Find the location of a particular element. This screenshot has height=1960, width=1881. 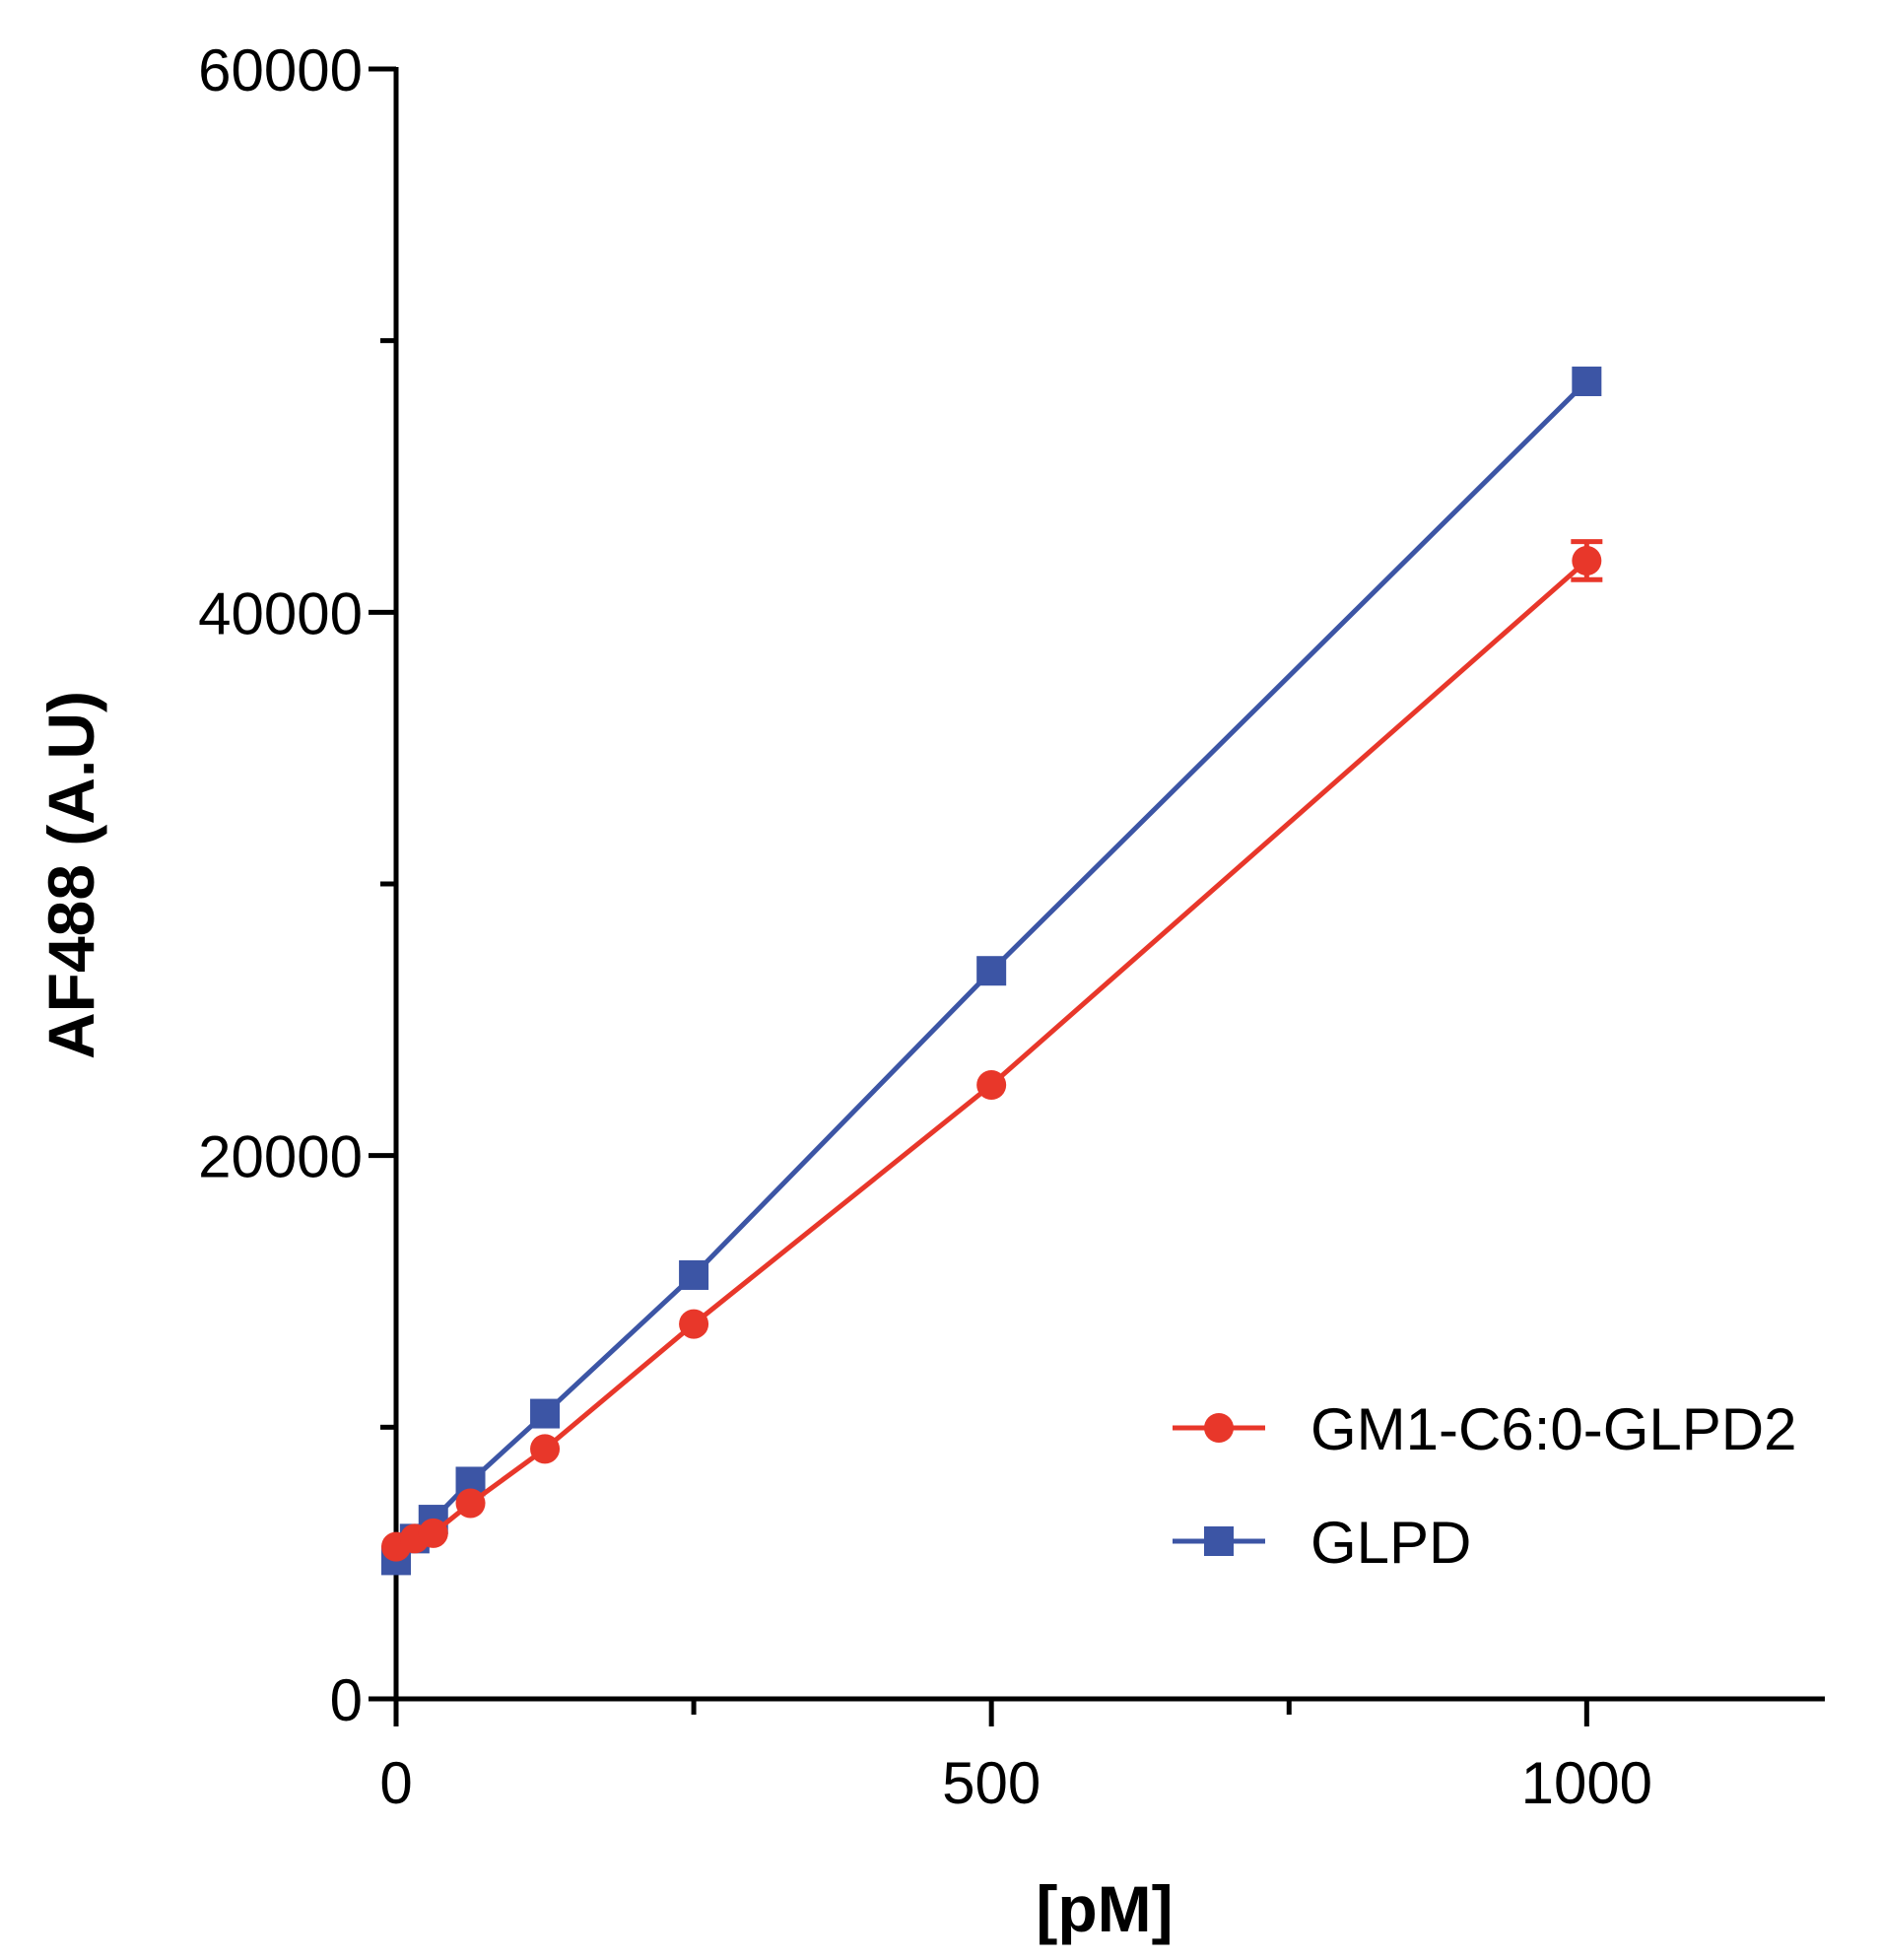

legend-marker-square is located at coordinates (1219, 1541).